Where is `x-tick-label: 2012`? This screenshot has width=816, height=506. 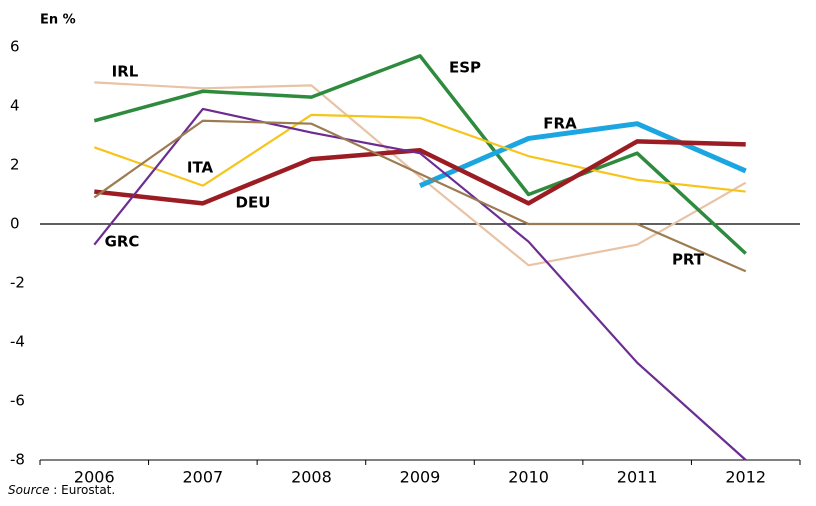
x-tick-label: 2012 is located at coordinates (745, 477).